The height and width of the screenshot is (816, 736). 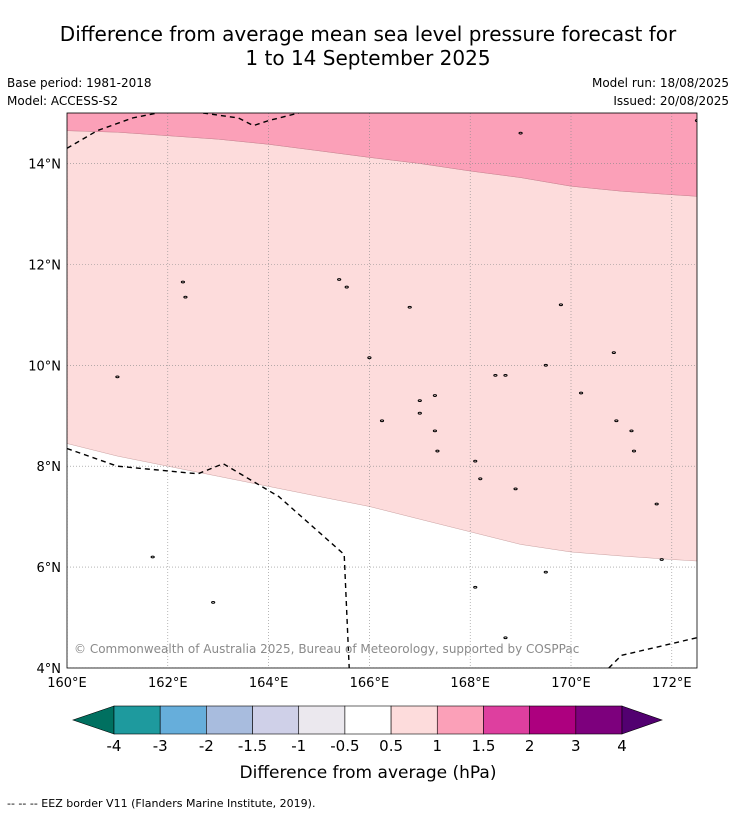 What do you see at coordinates (67, 683) in the screenshot?
I see `longitude-tick-label: 160°E` at bounding box center [67, 683].